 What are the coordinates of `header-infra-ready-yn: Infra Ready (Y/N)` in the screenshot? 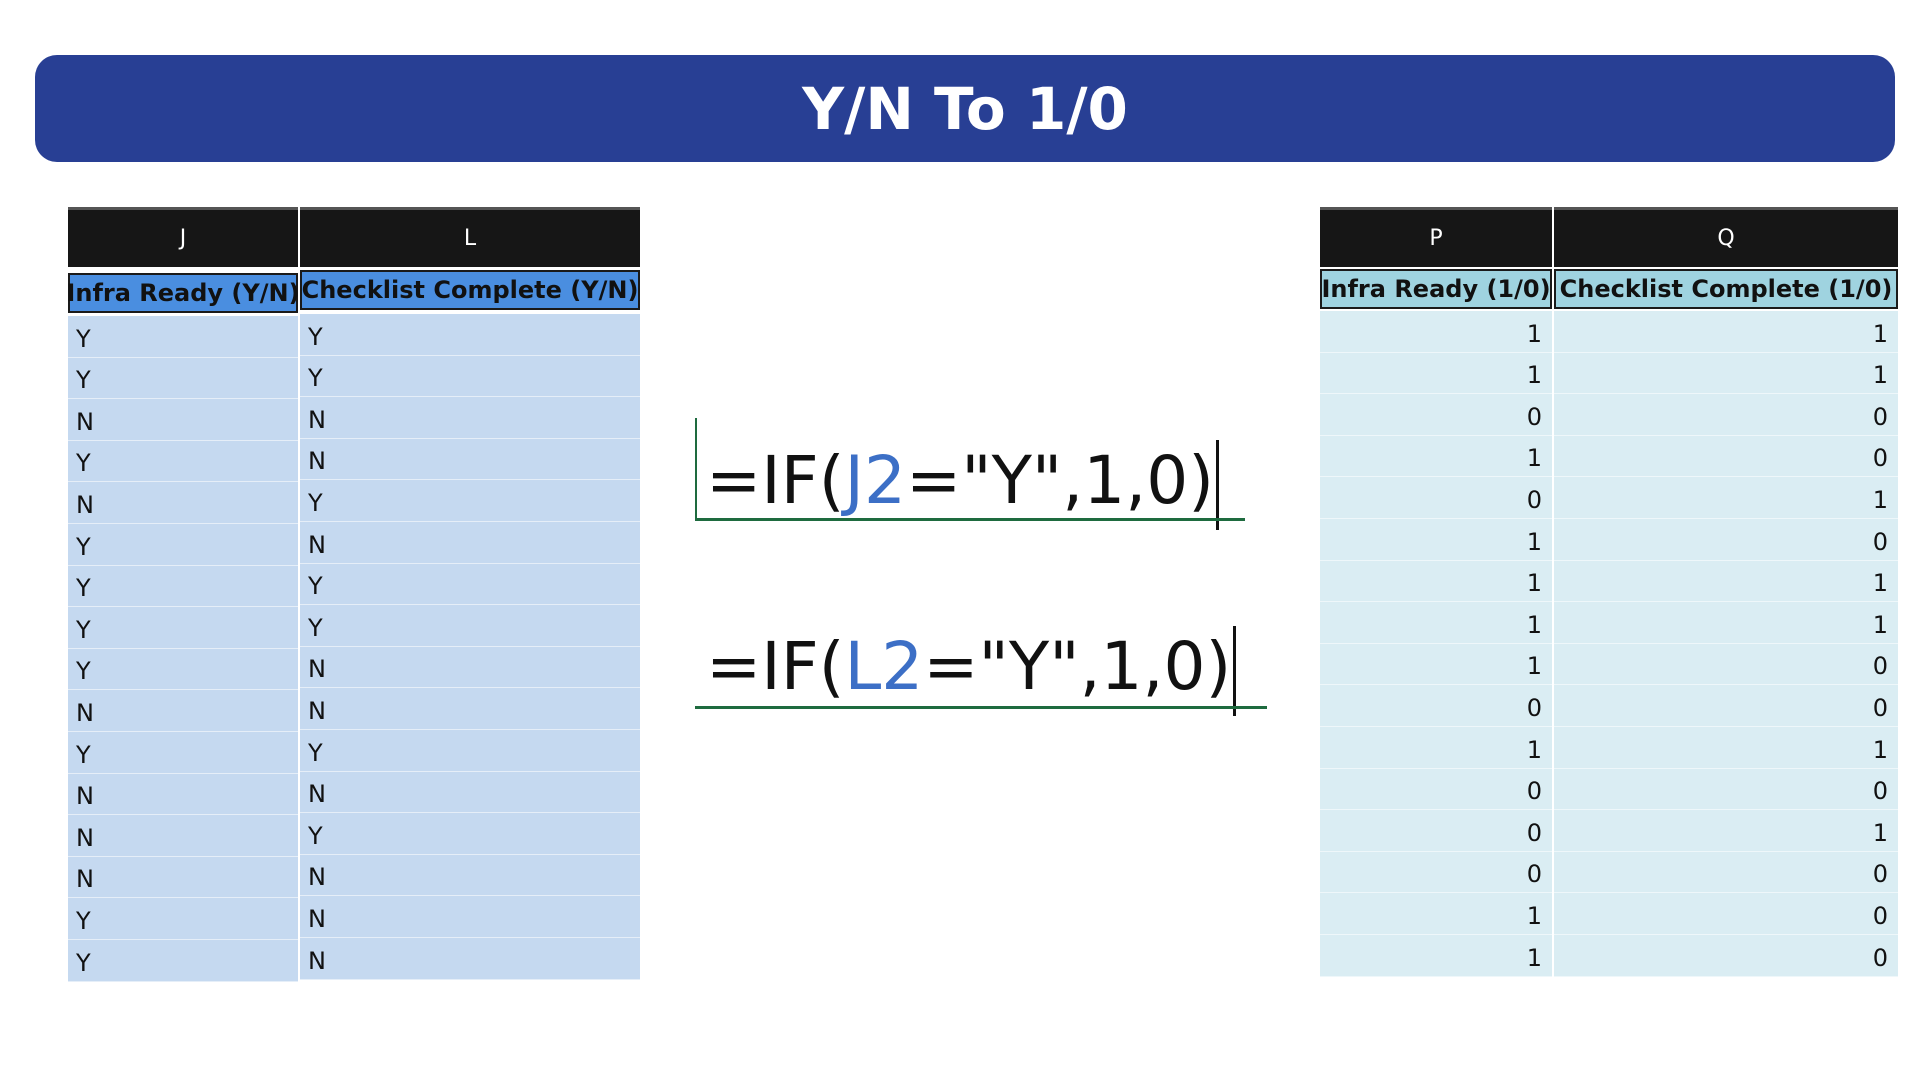 It's located at (183, 293).